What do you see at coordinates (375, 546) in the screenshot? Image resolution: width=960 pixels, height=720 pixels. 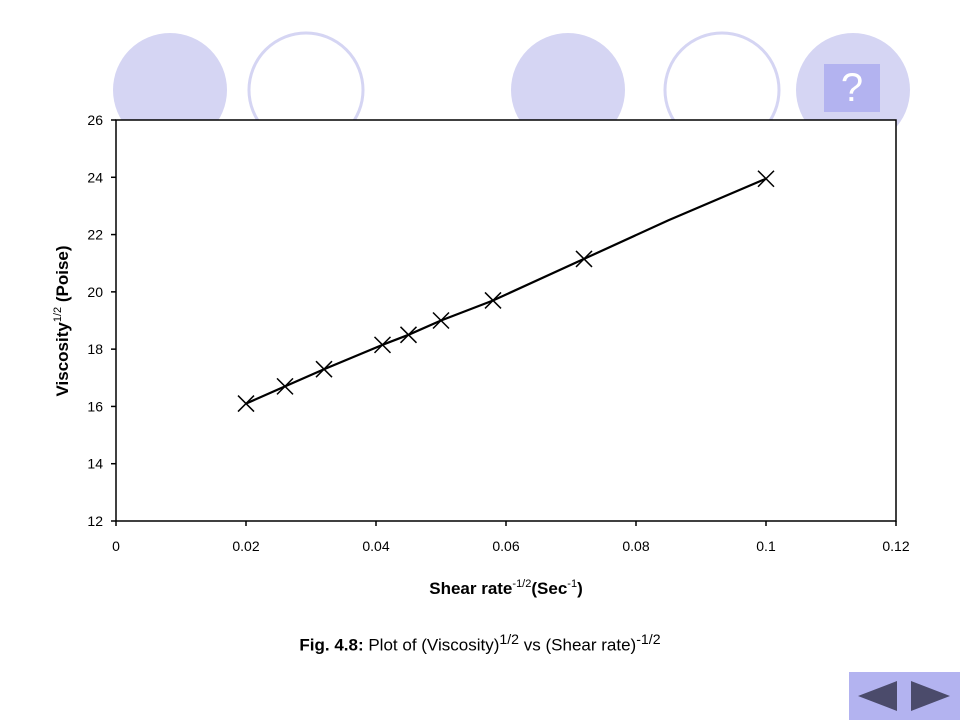 I see `x-tick-label: 0.04` at bounding box center [375, 546].